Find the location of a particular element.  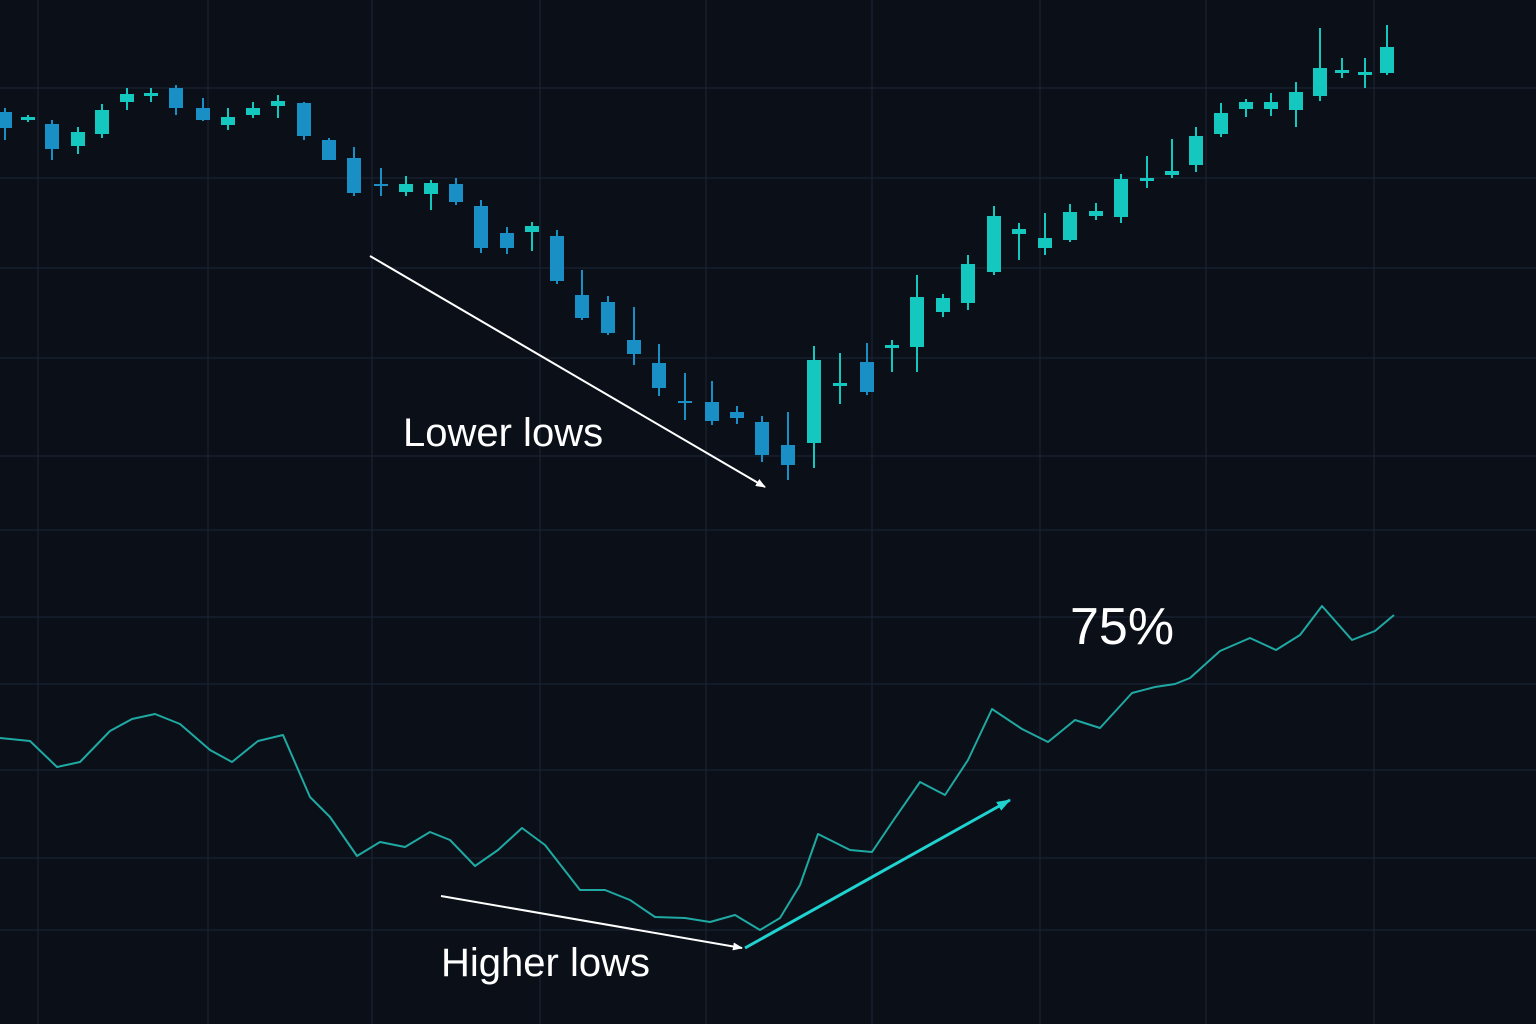

annotation: Higher lows is located at coordinates (545, 963).